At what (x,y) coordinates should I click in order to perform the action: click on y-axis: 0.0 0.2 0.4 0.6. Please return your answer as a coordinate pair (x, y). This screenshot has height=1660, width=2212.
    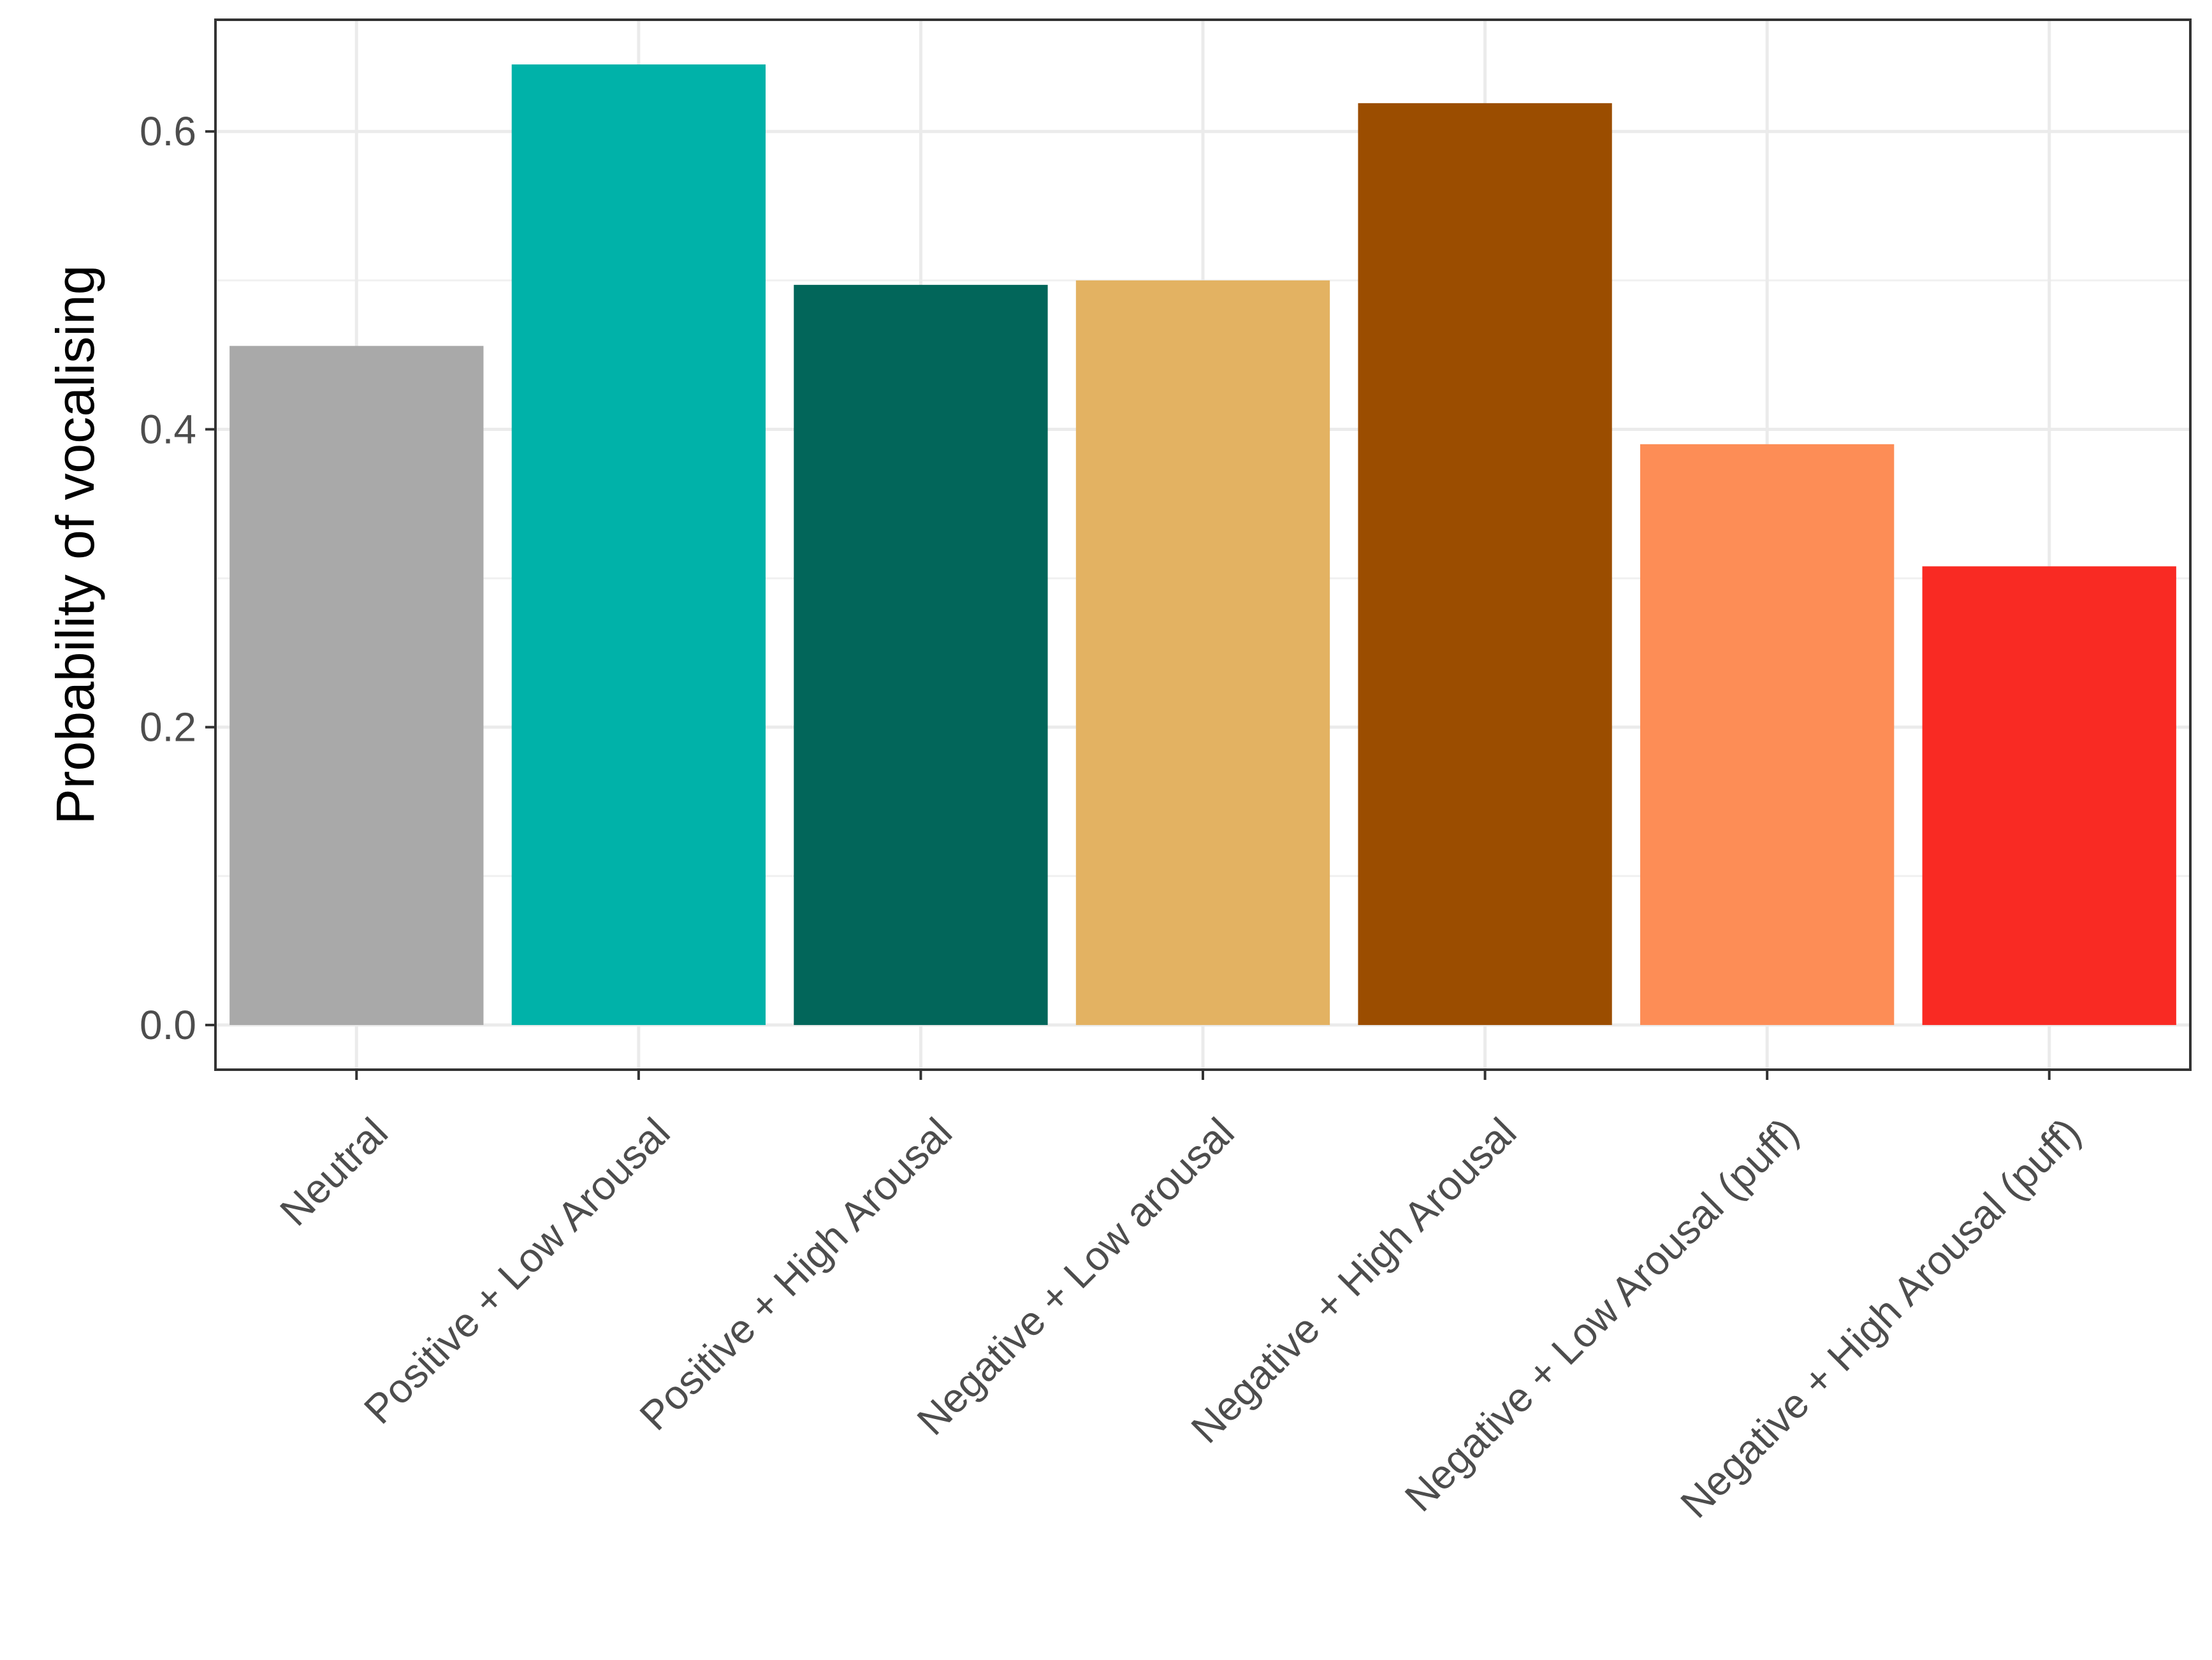
    Looking at the image, I should click on (177, 578).